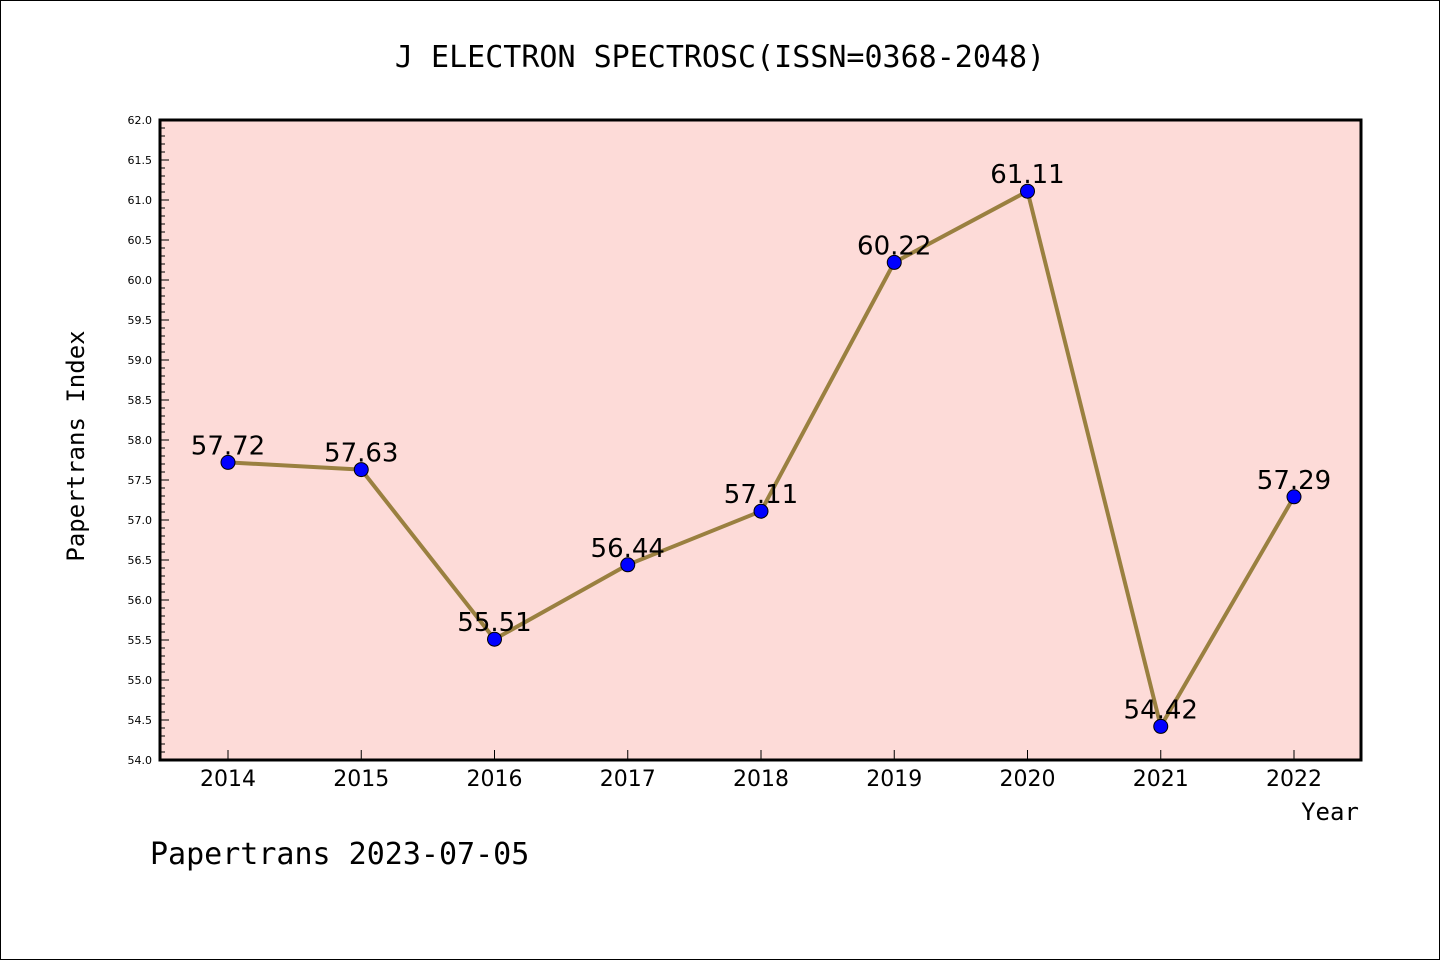  I want to click on x-axis-label: Year, so click(1330, 812).